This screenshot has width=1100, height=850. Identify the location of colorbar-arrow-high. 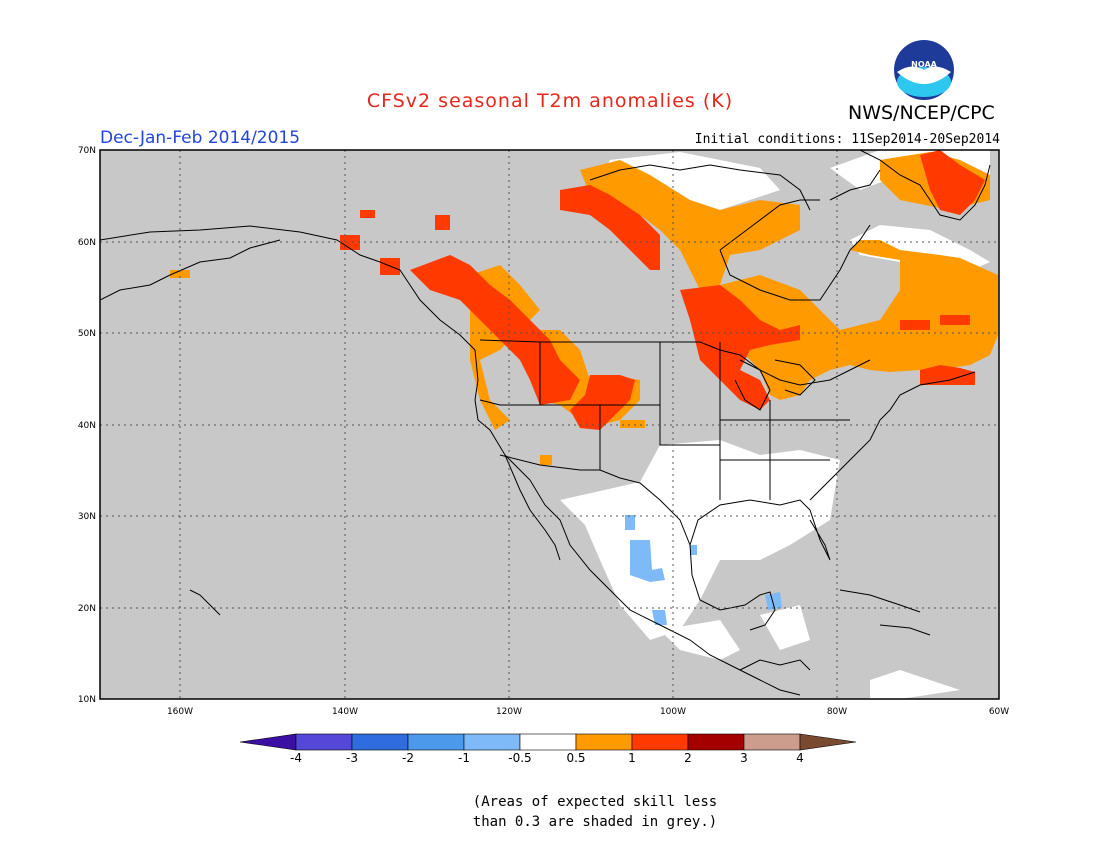
(828, 742).